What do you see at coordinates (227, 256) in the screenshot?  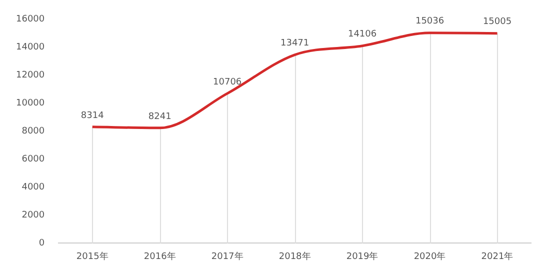 I see `x-tick-label: 2017年` at bounding box center [227, 256].